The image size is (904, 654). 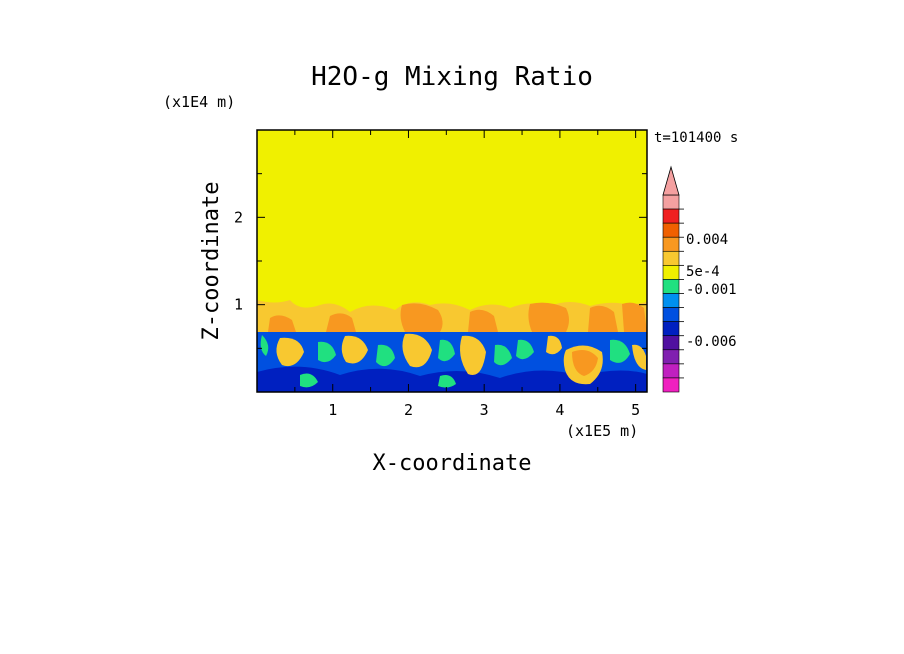 I want to click on x-tick-label: 3, so click(x=484, y=410).